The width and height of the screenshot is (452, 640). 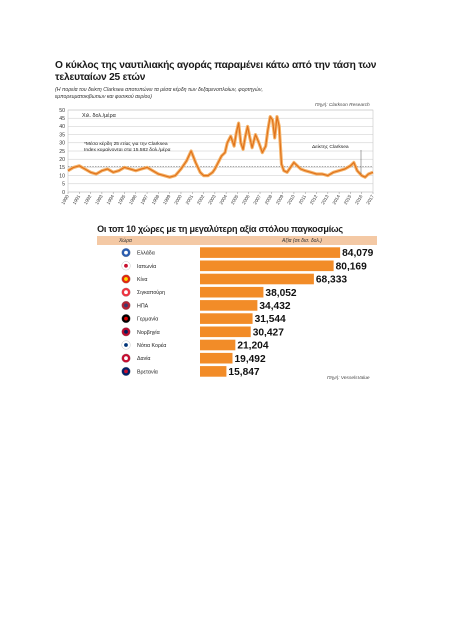 I want to click on bar-header-country: Χώρα, so click(x=125, y=240).